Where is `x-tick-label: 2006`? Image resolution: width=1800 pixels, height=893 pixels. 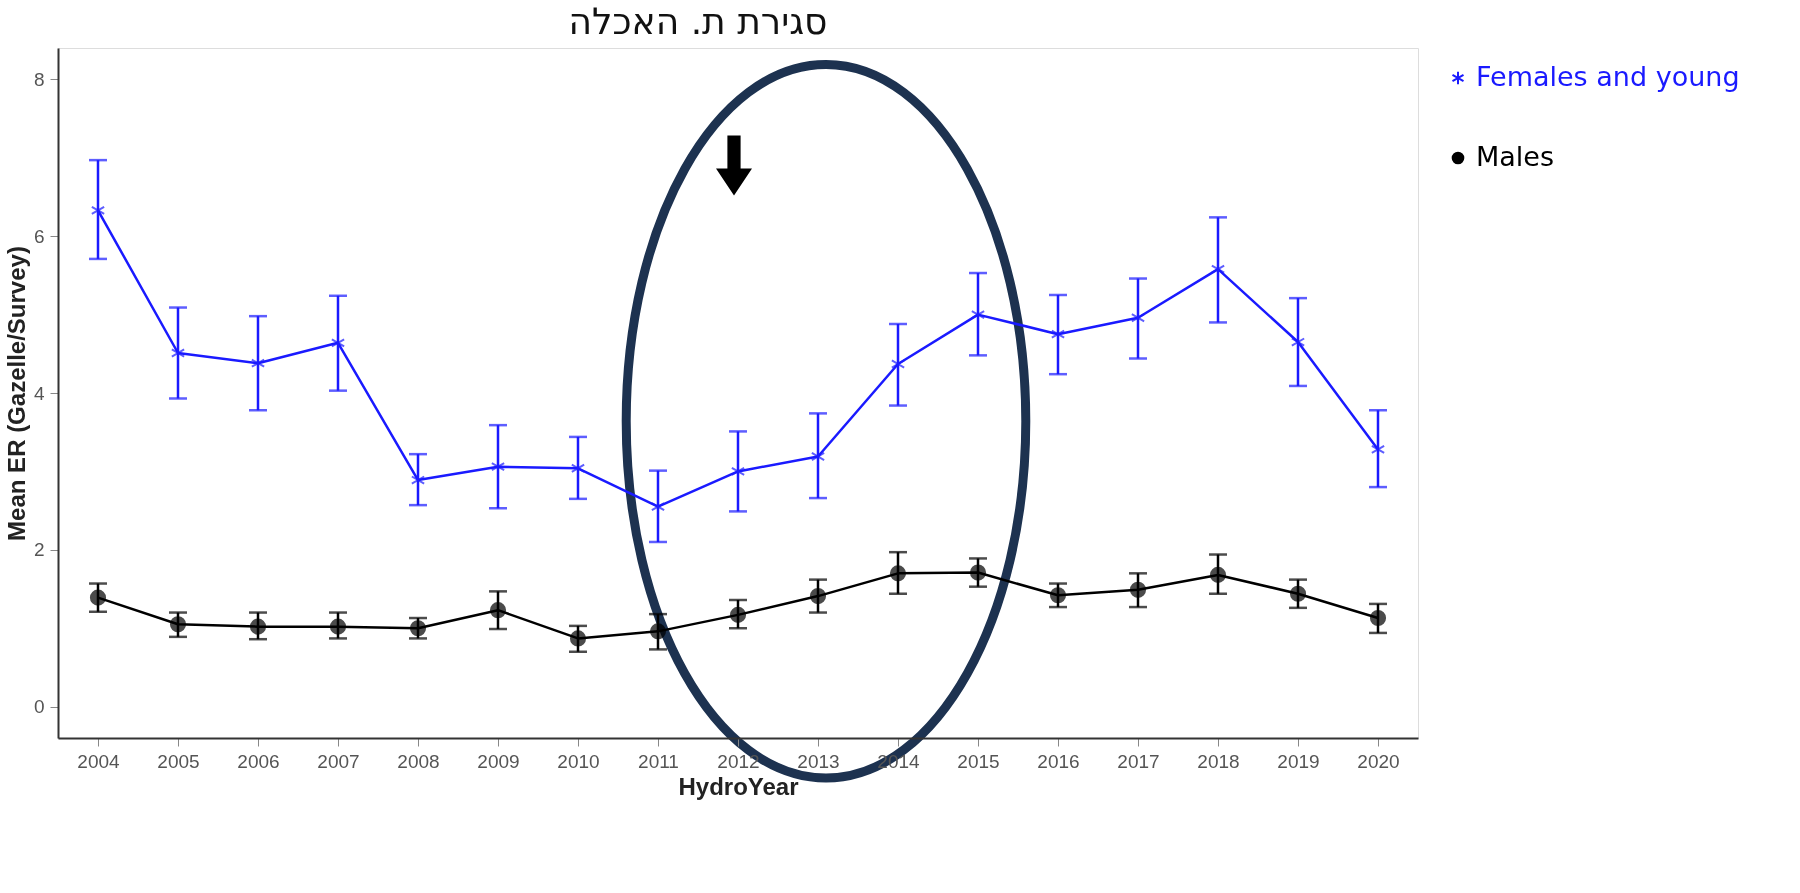
x-tick-label: 2006 is located at coordinates (258, 761).